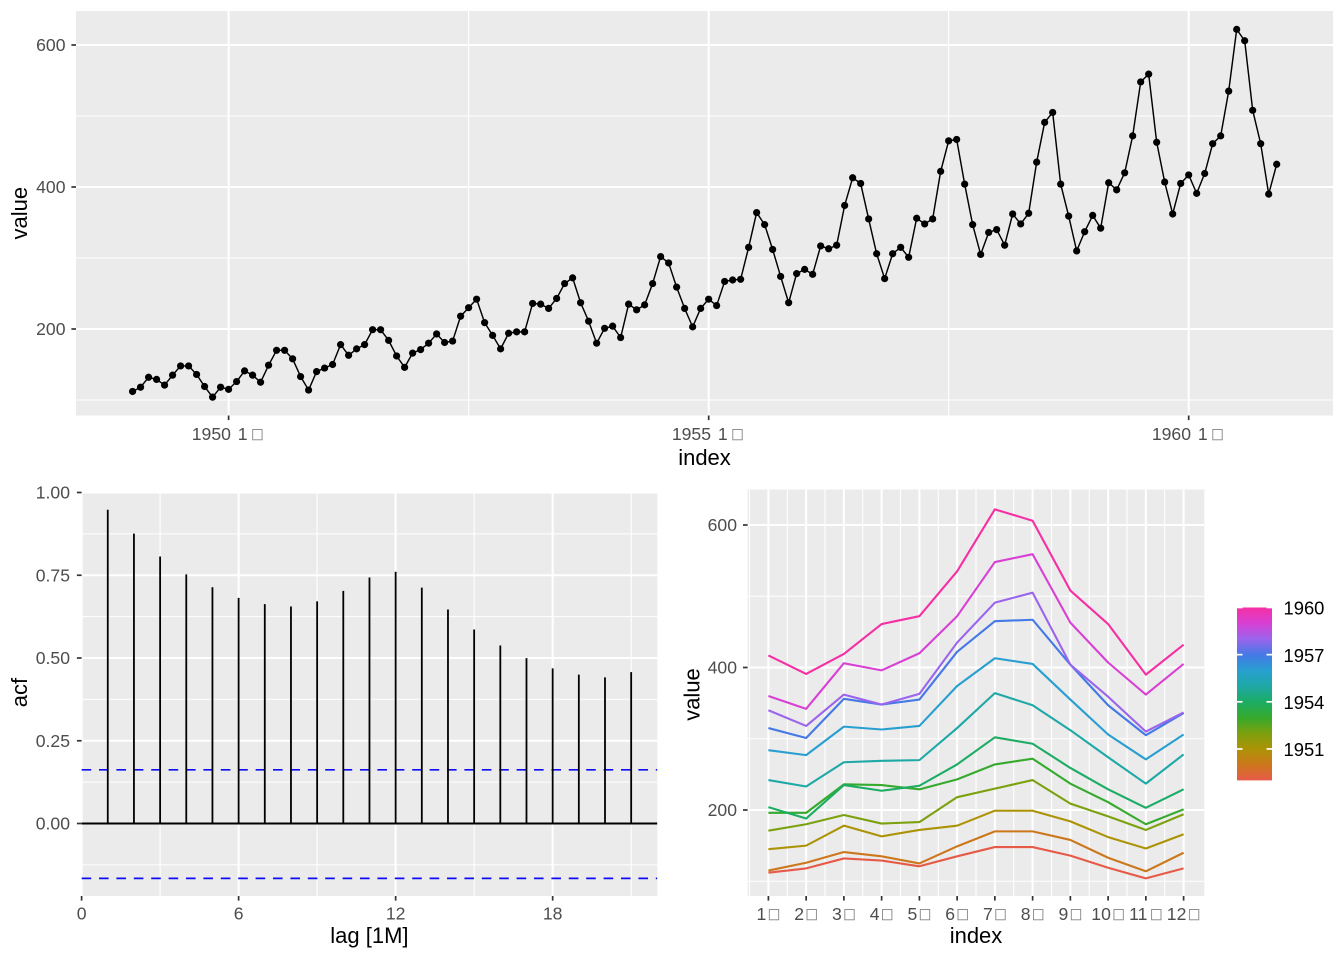  Describe the element at coordinates (837, 914) in the screenshot. I see `svg-text: 3` at that location.